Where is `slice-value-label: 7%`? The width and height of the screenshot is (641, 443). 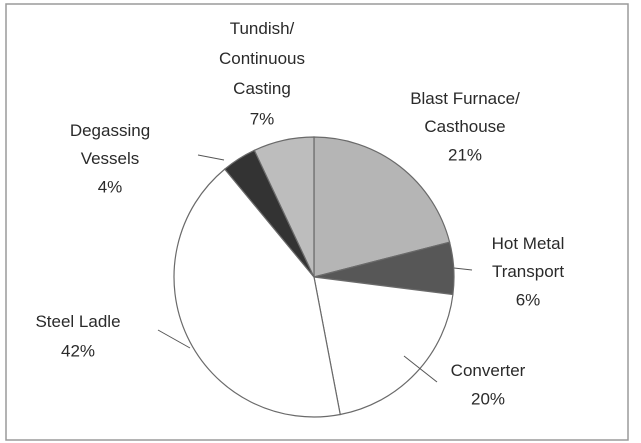 slice-value-label: 7% is located at coordinates (262, 118).